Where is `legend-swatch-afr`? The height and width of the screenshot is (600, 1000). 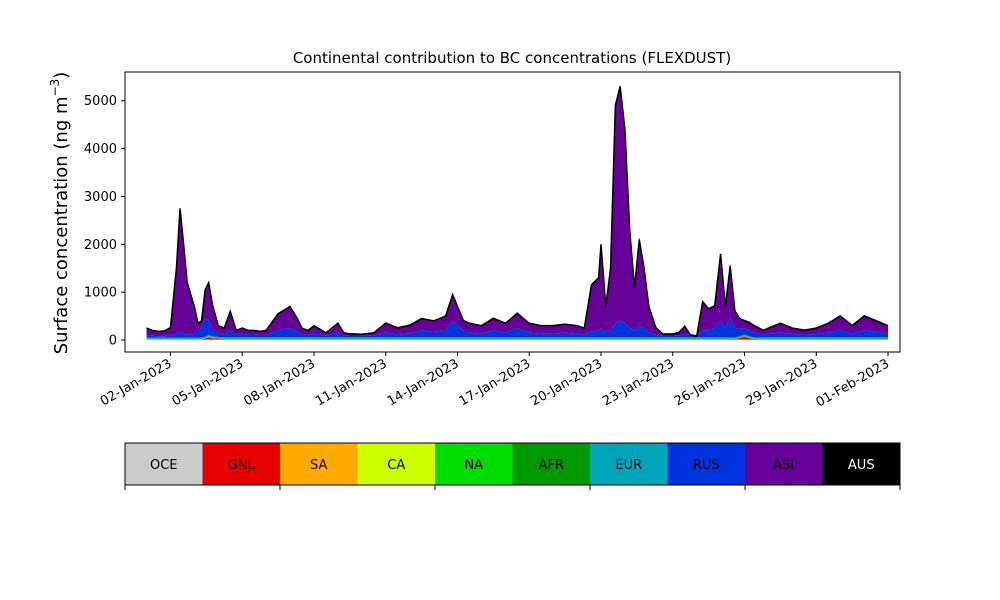
legend-swatch-afr is located at coordinates (551, 464).